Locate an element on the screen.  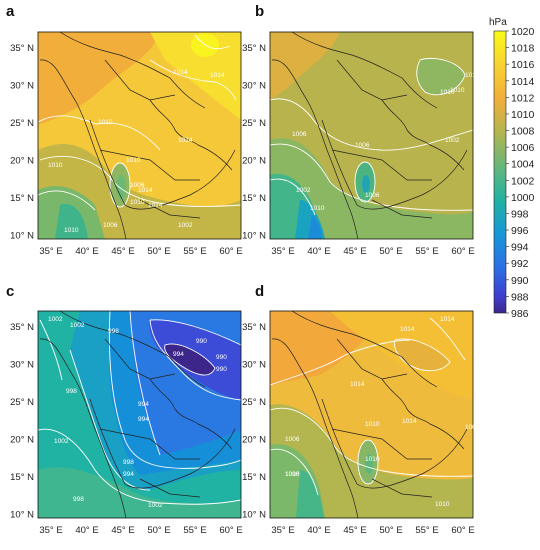
colorbar-label: 1016 is located at coordinates (523, 65).